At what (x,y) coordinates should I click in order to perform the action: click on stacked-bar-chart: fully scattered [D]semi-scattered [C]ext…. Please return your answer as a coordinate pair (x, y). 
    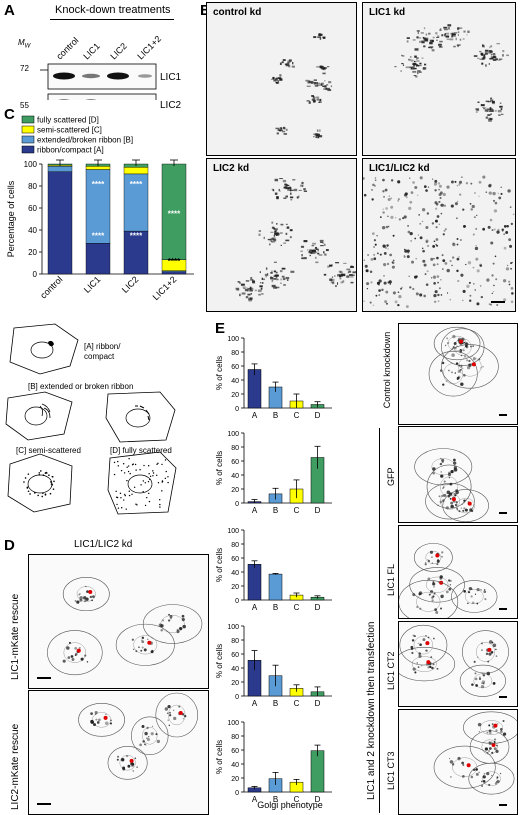
    Looking at the image, I should click on (100, 209).